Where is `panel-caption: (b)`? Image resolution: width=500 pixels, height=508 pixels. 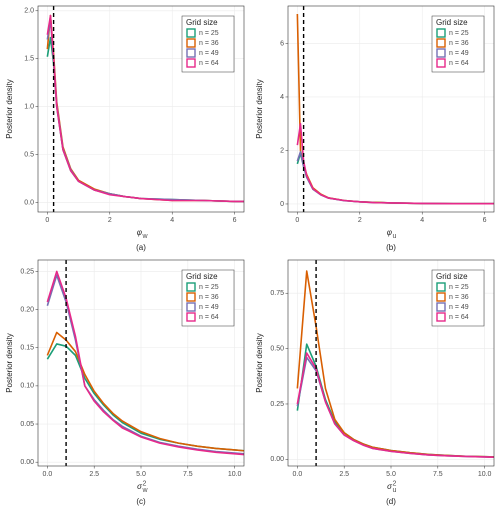
panel-caption: (b) is located at coordinates (391, 247).